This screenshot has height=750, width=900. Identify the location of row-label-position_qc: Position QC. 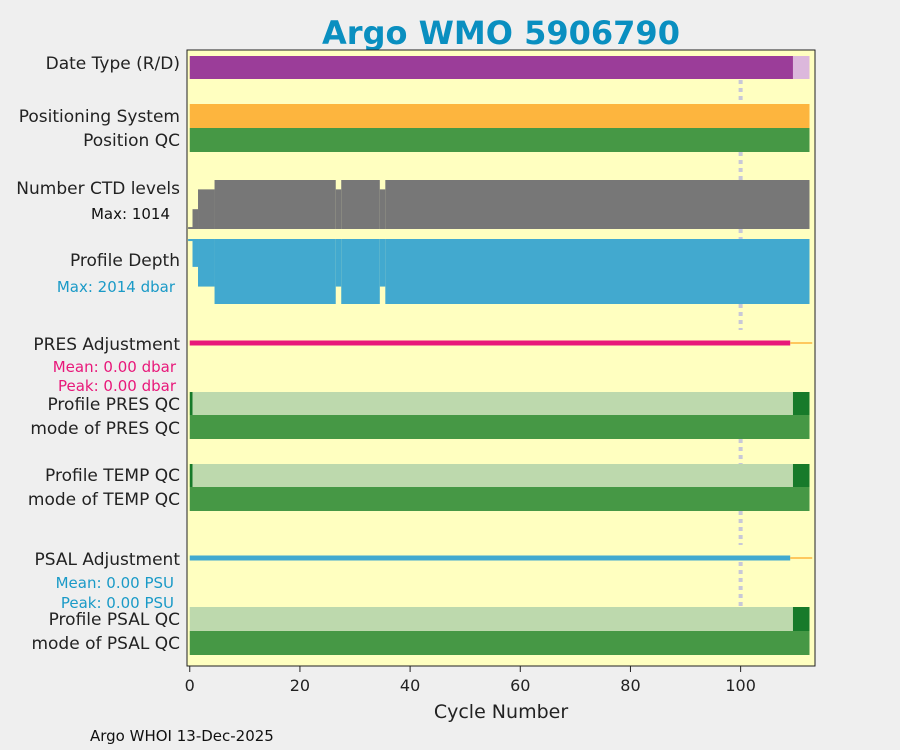
(131, 141).